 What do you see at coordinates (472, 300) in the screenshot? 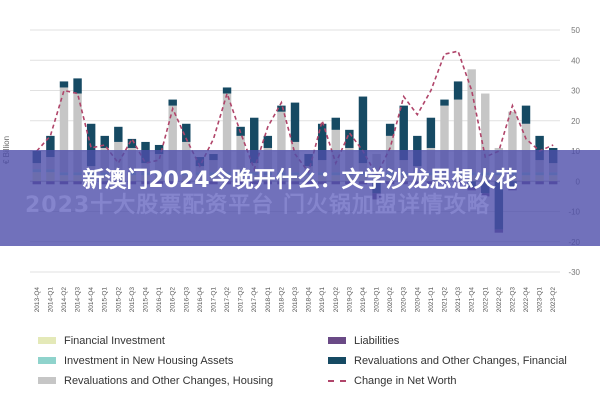
I see `x-tick-label: 2021-Q4` at bounding box center [472, 300].